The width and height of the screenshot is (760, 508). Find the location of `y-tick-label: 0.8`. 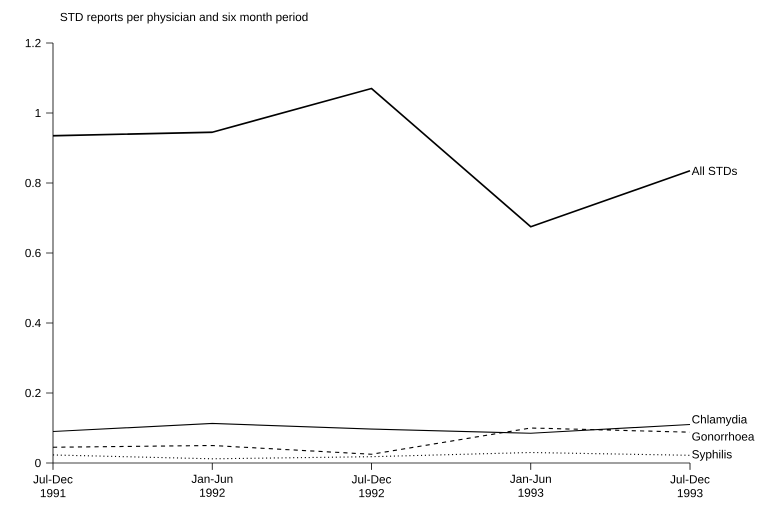

y-tick-label: 0.8 is located at coordinates (33, 183).